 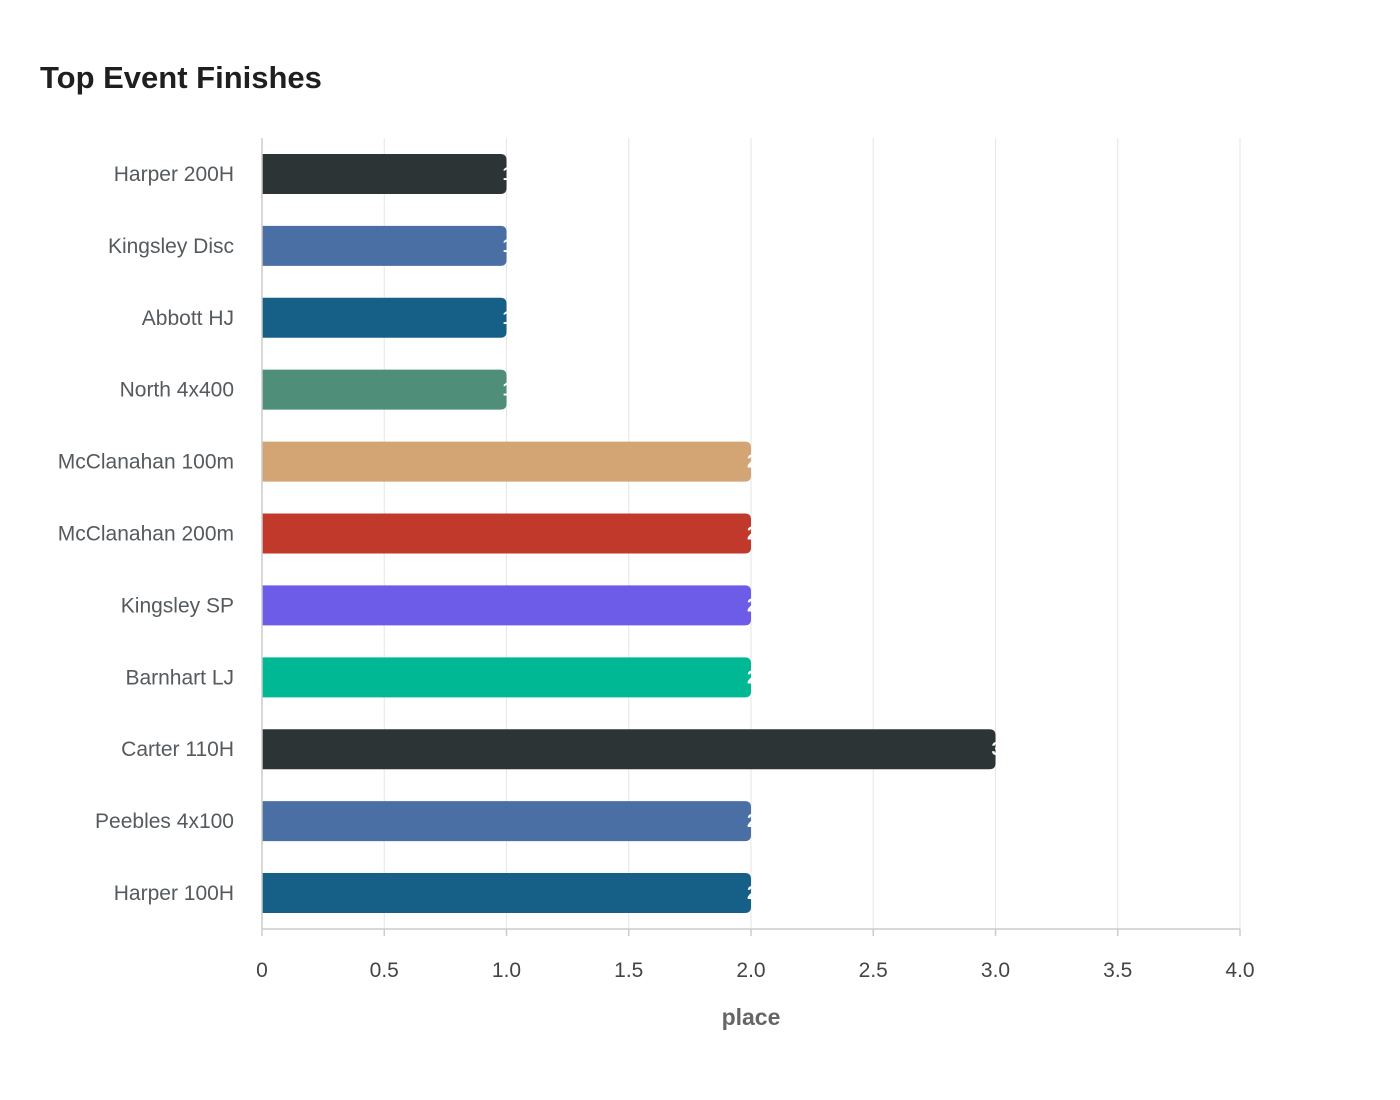 I want to click on bar-value-label-10: 2, so click(x=752, y=893).